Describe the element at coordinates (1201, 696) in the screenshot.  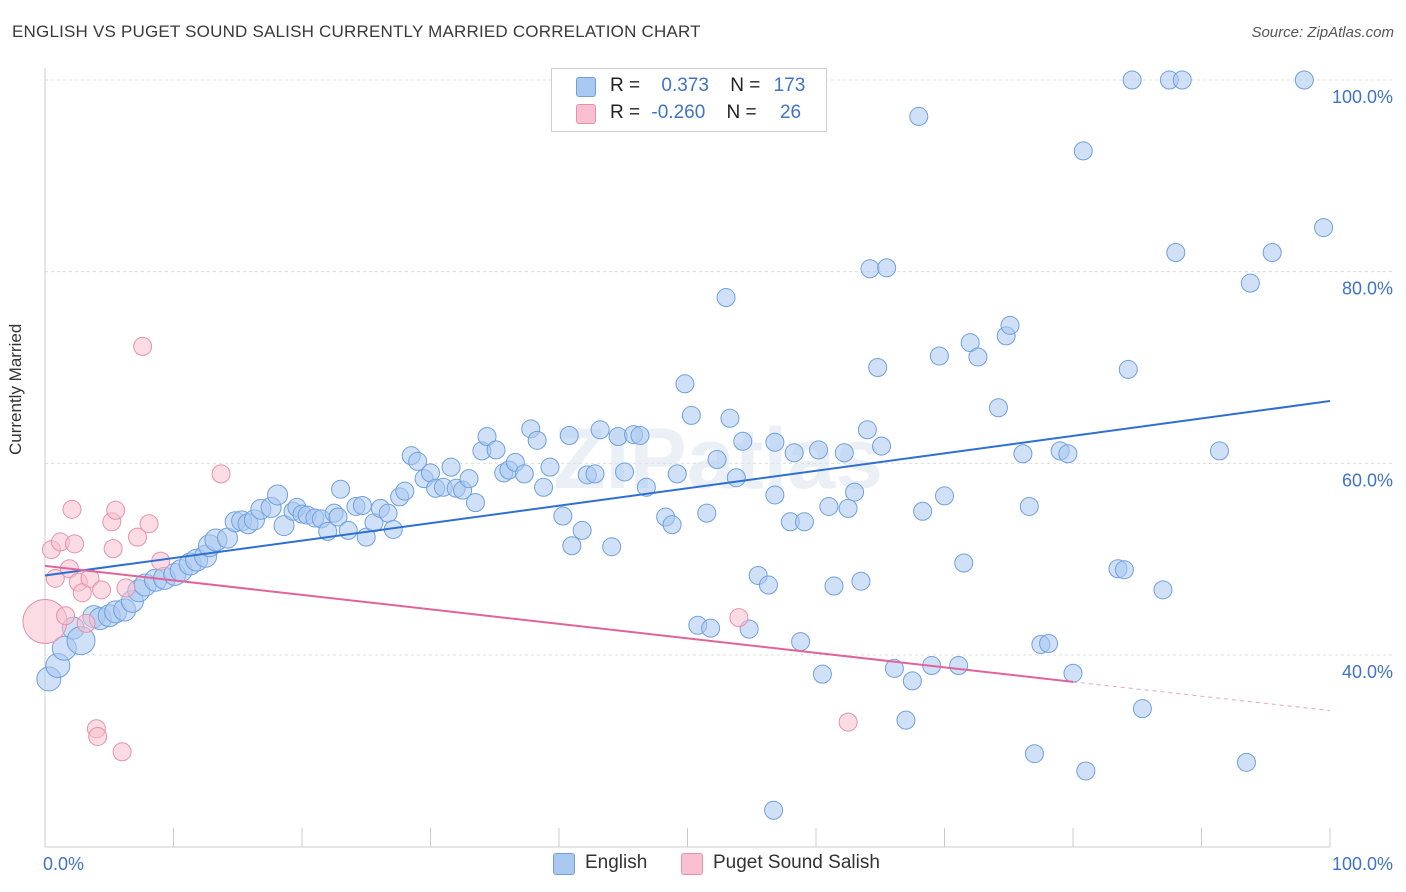
I see `salish-trend-extension` at that location.